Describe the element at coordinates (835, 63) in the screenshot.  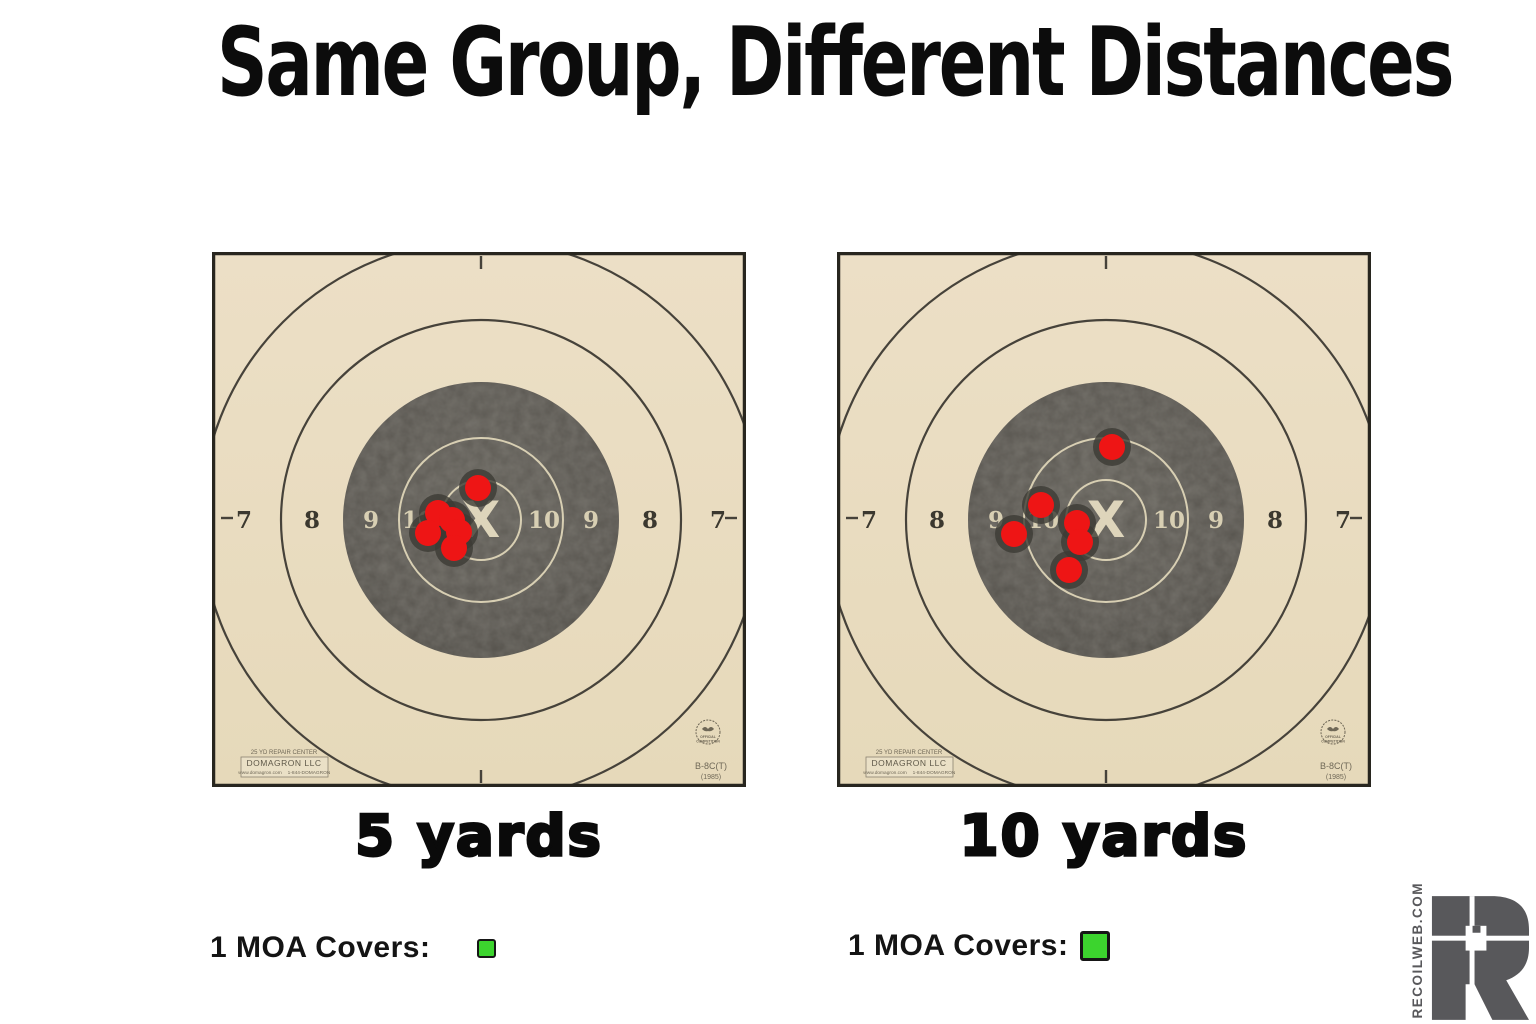
I see `page-title-text: Same Group, Different Distances` at that location.